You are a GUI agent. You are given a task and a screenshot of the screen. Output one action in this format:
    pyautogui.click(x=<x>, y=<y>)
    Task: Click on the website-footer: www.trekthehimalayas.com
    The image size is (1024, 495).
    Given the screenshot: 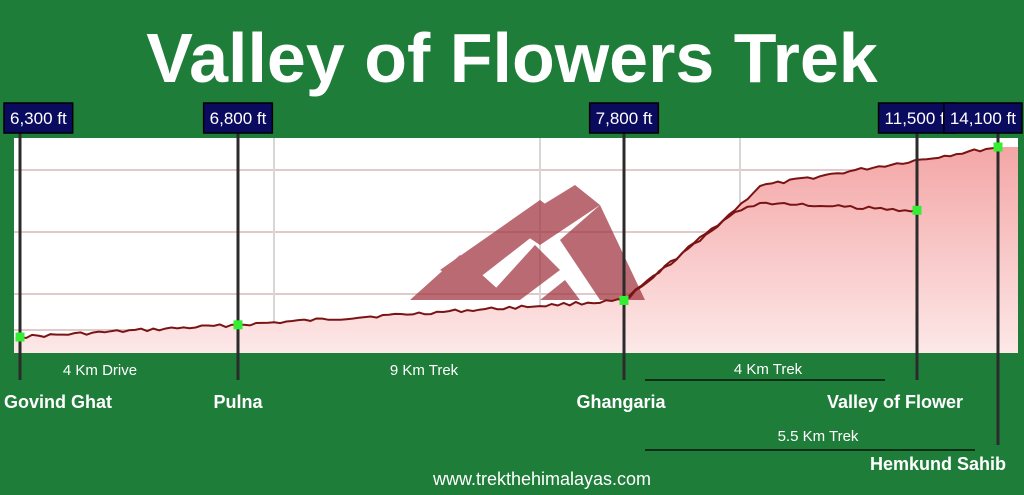 What is the action you would take?
    pyautogui.click(x=541, y=479)
    